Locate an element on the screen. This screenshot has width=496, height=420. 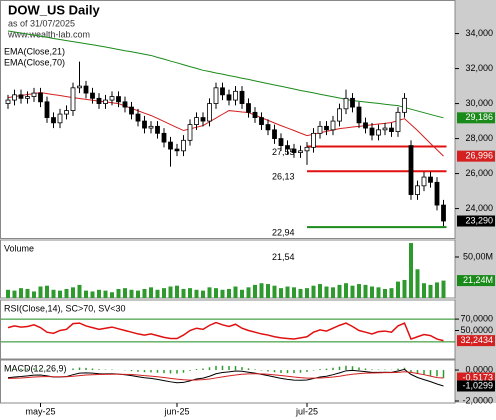
value-marker-label: 26,996 is located at coordinates (479, 156).